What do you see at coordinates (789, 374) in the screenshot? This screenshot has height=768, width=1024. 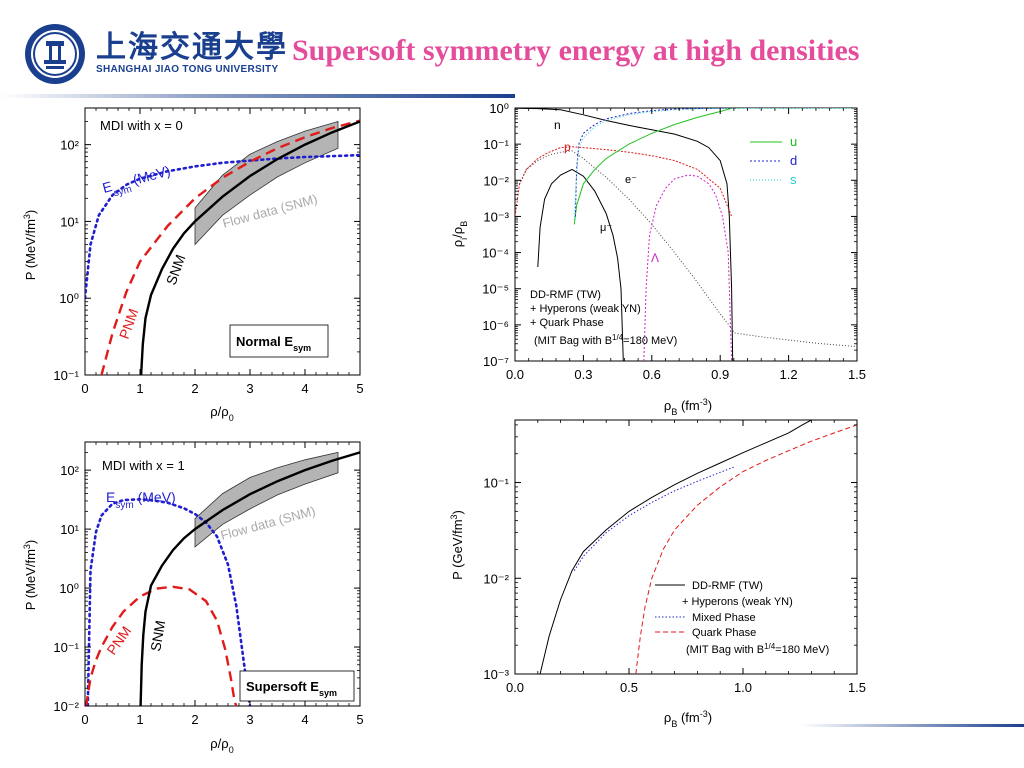 I see `x-tick-label: 1.2` at bounding box center [789, 374].